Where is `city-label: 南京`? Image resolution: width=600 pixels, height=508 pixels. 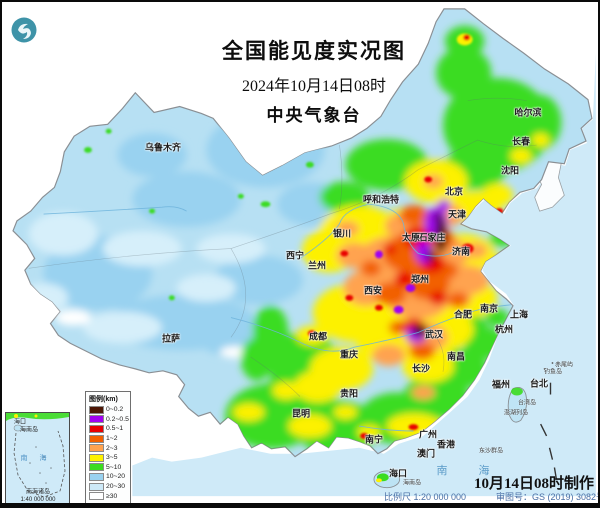
city-label: 南京 is located at coordinates (489, 308).